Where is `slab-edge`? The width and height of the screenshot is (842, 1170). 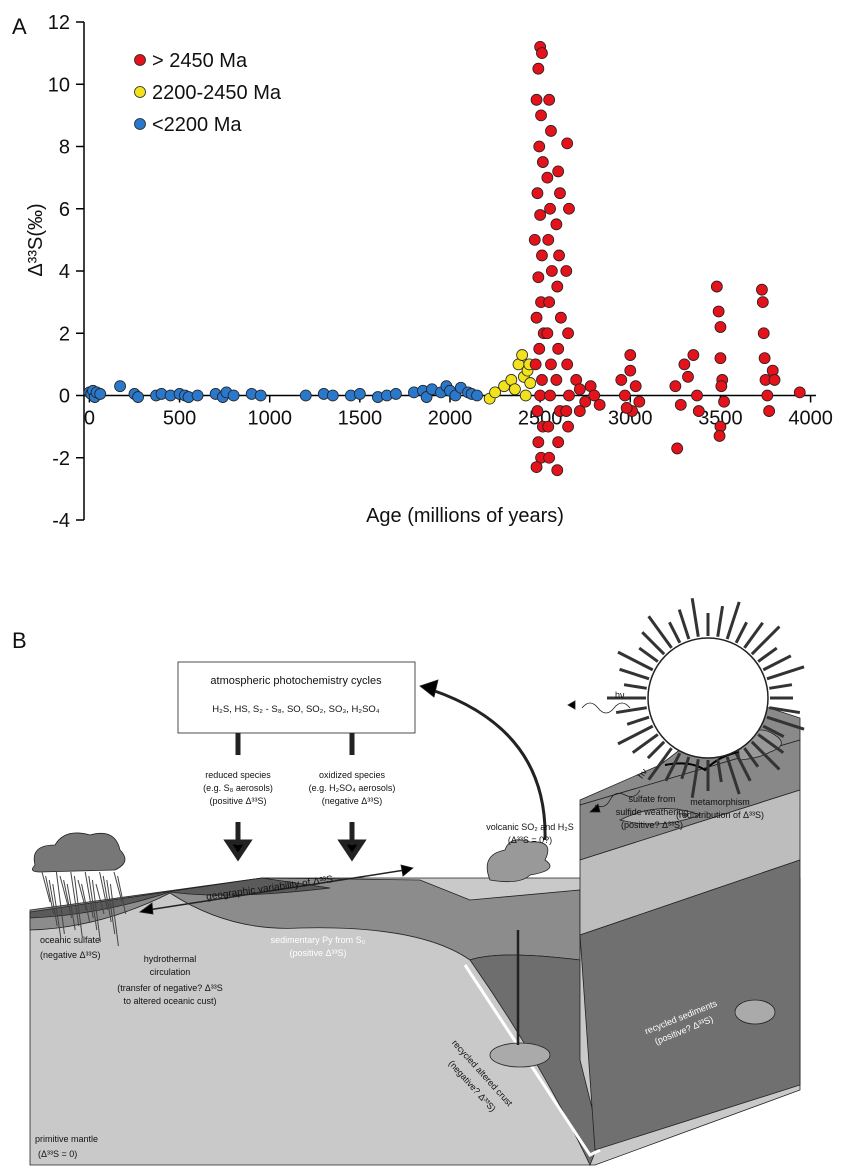
slab-edge is located at coordinates (532, 1060).